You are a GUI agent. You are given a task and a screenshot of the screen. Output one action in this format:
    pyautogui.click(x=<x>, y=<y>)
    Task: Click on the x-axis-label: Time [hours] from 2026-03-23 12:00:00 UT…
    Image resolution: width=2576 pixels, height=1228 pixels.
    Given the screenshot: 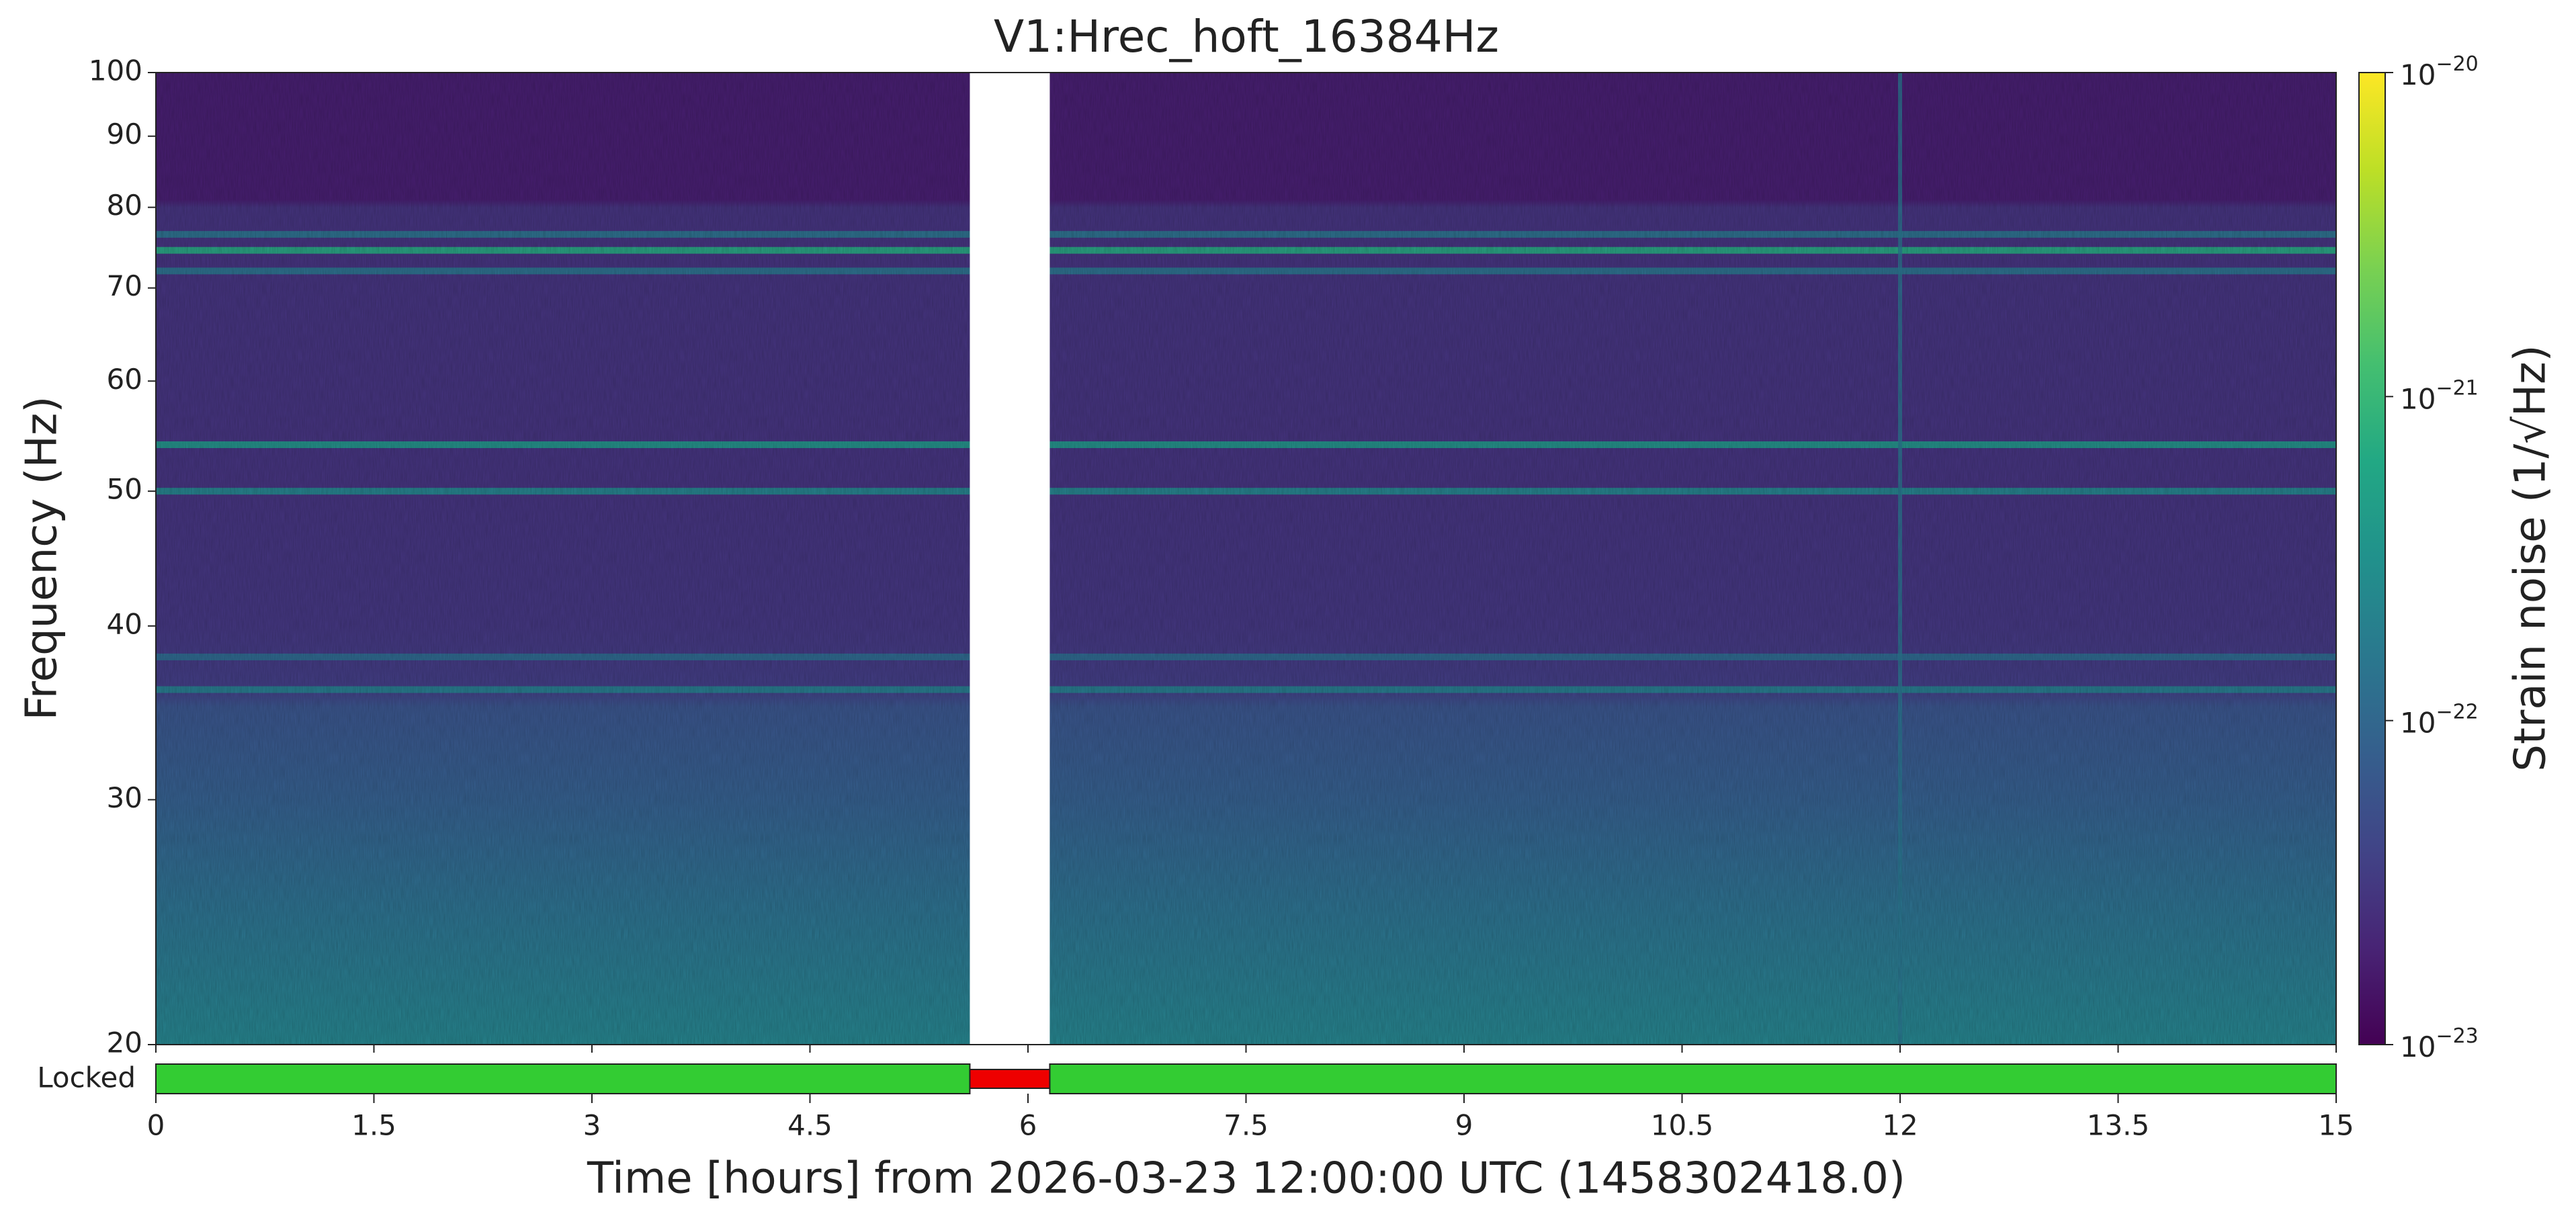 What is the action you would take?
    pyautogui.click(x=1246, y=1179)
    